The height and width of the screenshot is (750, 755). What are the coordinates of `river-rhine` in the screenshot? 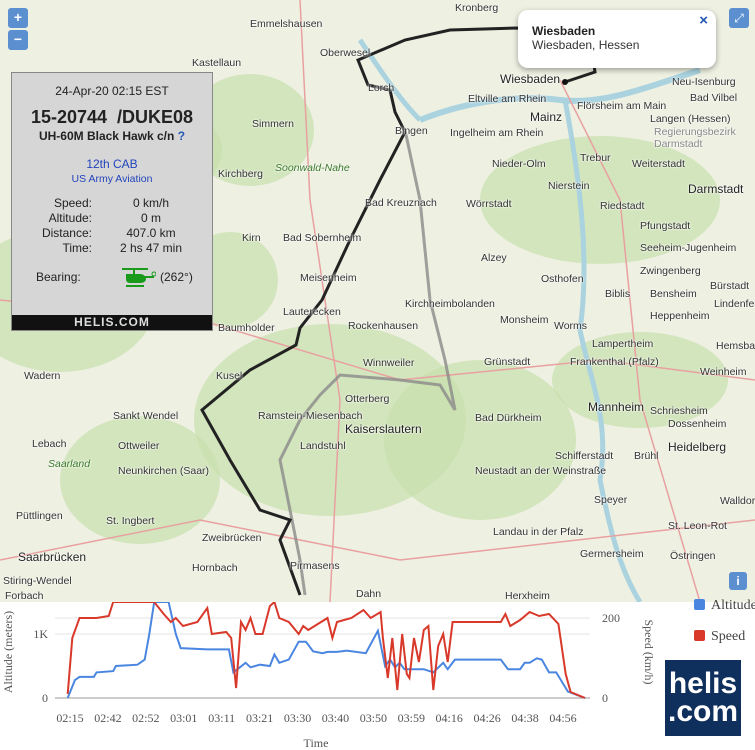 It's located at (559, 95).